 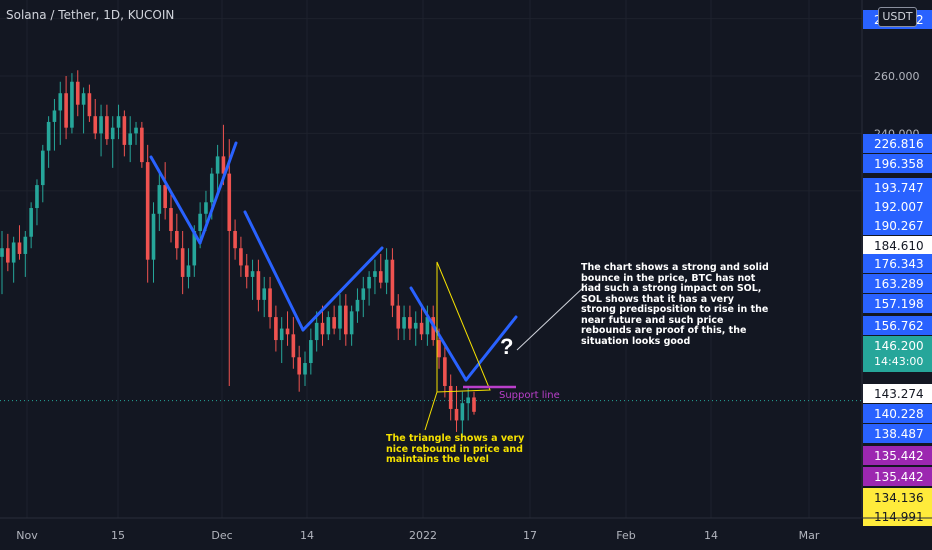 I want to click on x-tick-label: Feb, so click(x=625, y=535).